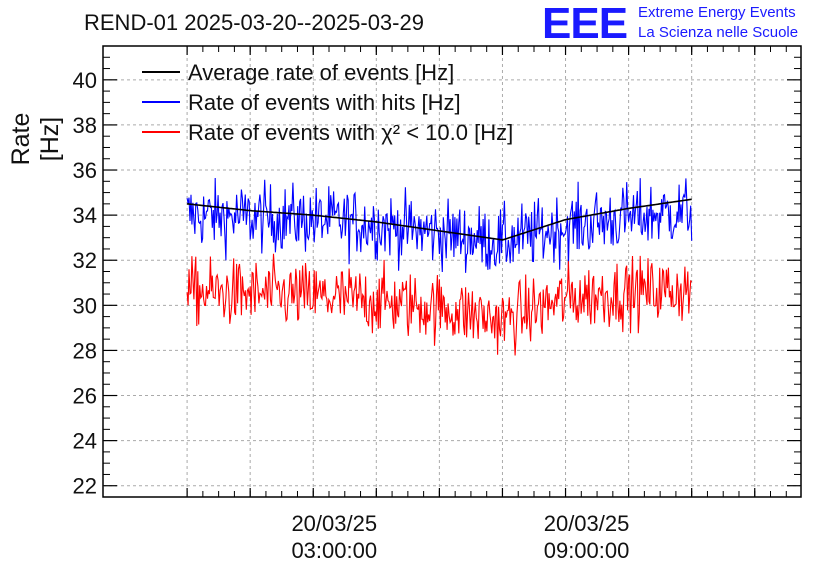 The height and width of the screenshot is (572, 836). What do you see at coordinates (85, 260) in the screenshot?
I see `y-tick-label: 32` at bounding box center [85, 260].